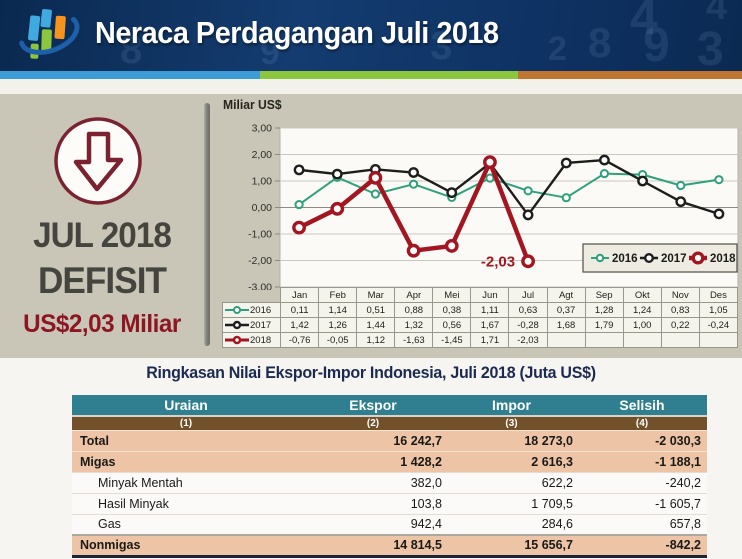  What do you see at coordinates (528, 295) in the screenshot?
I see `month-header: Jul` at bounding box center [528, 295].